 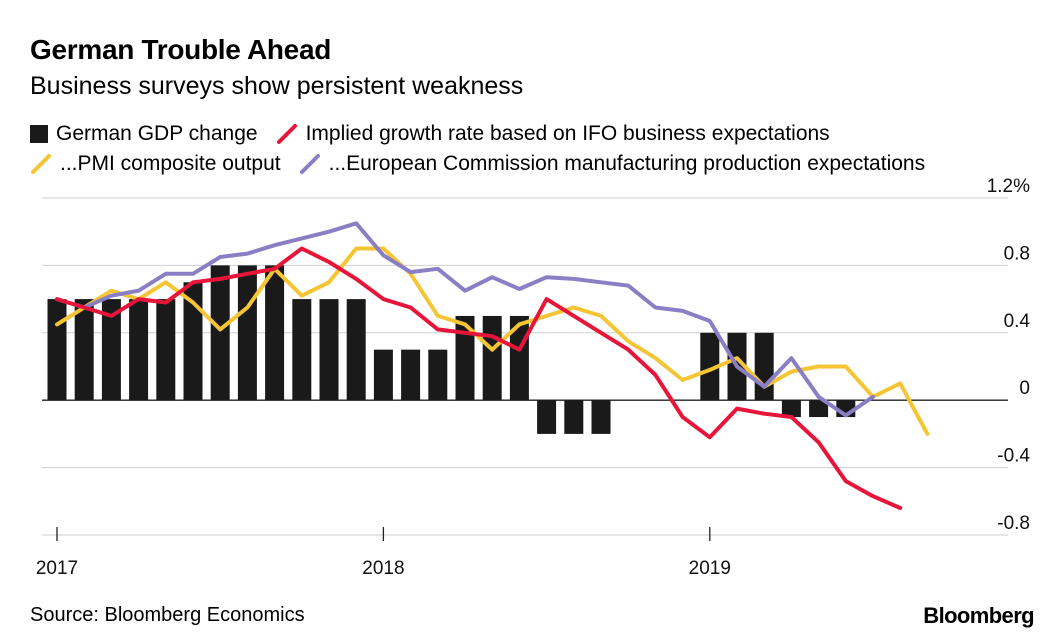 What do you see at coordinates (1008, 186) in the screenshot?
I see `y-tick-label: 1.2%` at bounding box center [1008, 186].